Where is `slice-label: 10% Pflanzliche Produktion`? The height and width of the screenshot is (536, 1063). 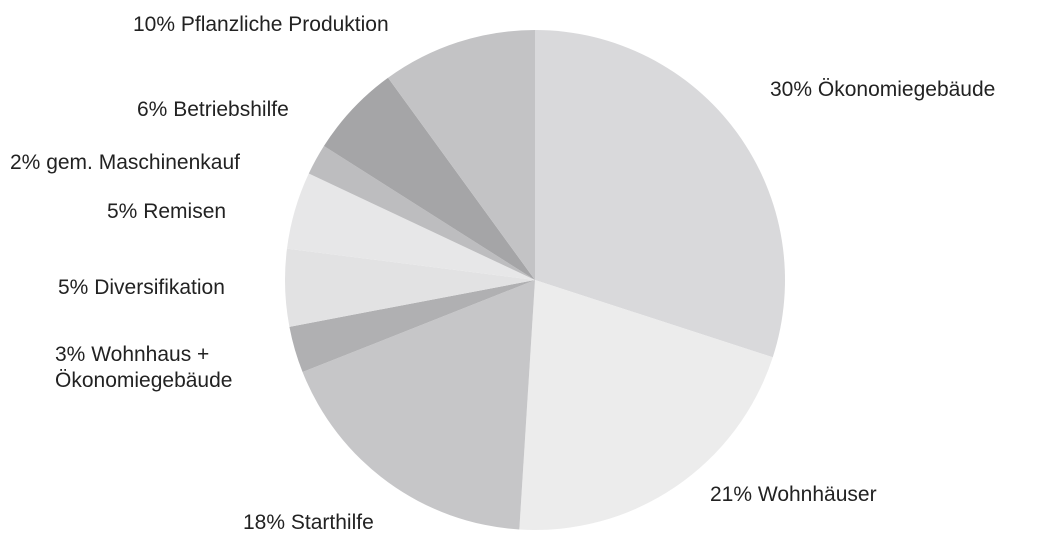 slice-label: 10% Pflanzliche Produktion is located at coordinates (261, 25).